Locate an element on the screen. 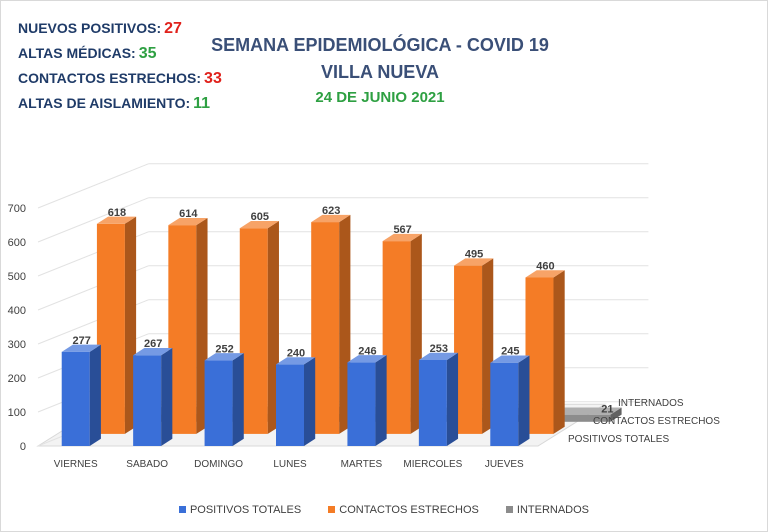 The height and width of the screenshot is (532, 768). legend-item-internados: INTERNADOS is located at coordinates (547, 510).